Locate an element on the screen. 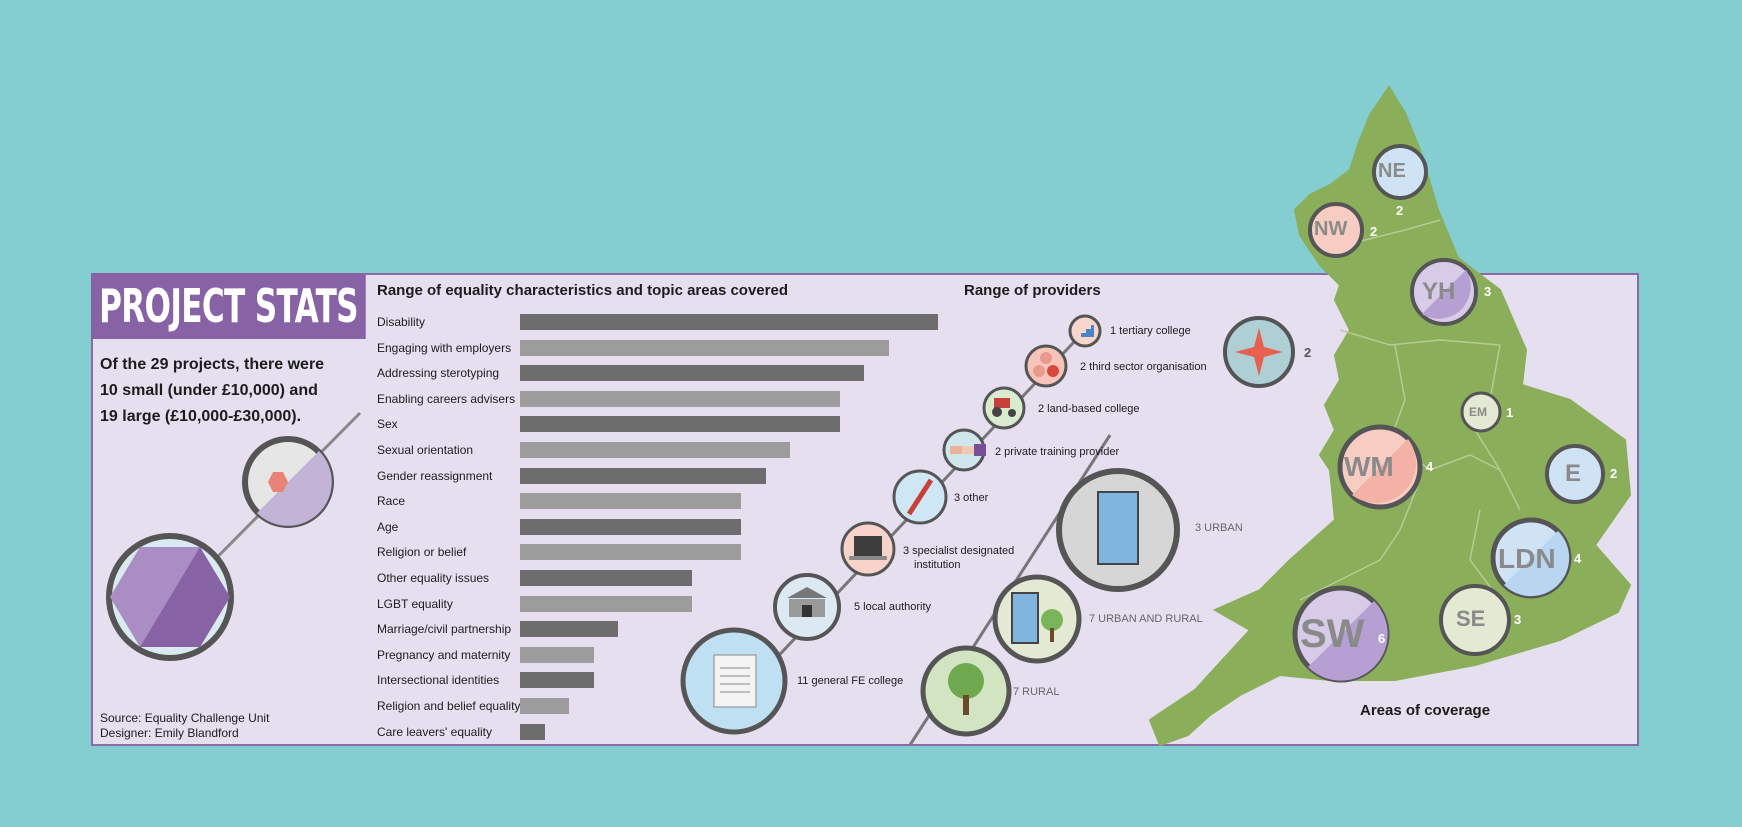 The height and width of the screenshot is (827, 1742). region-ne-badge is located at coordinates (1400, 172).